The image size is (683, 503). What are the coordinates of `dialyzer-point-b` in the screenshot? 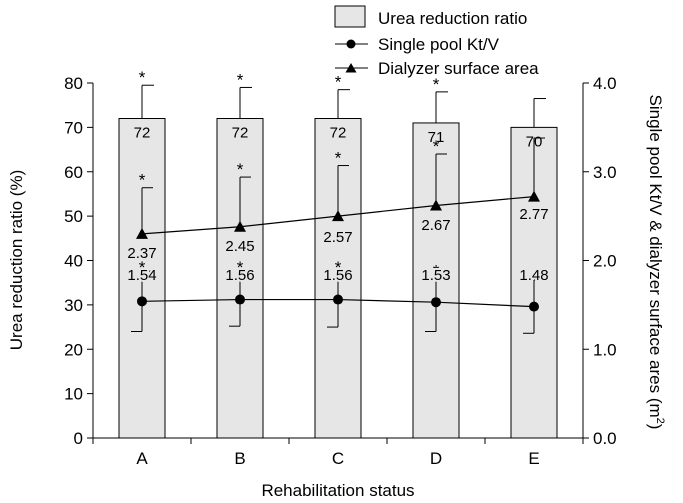 It's located at (240, 226).